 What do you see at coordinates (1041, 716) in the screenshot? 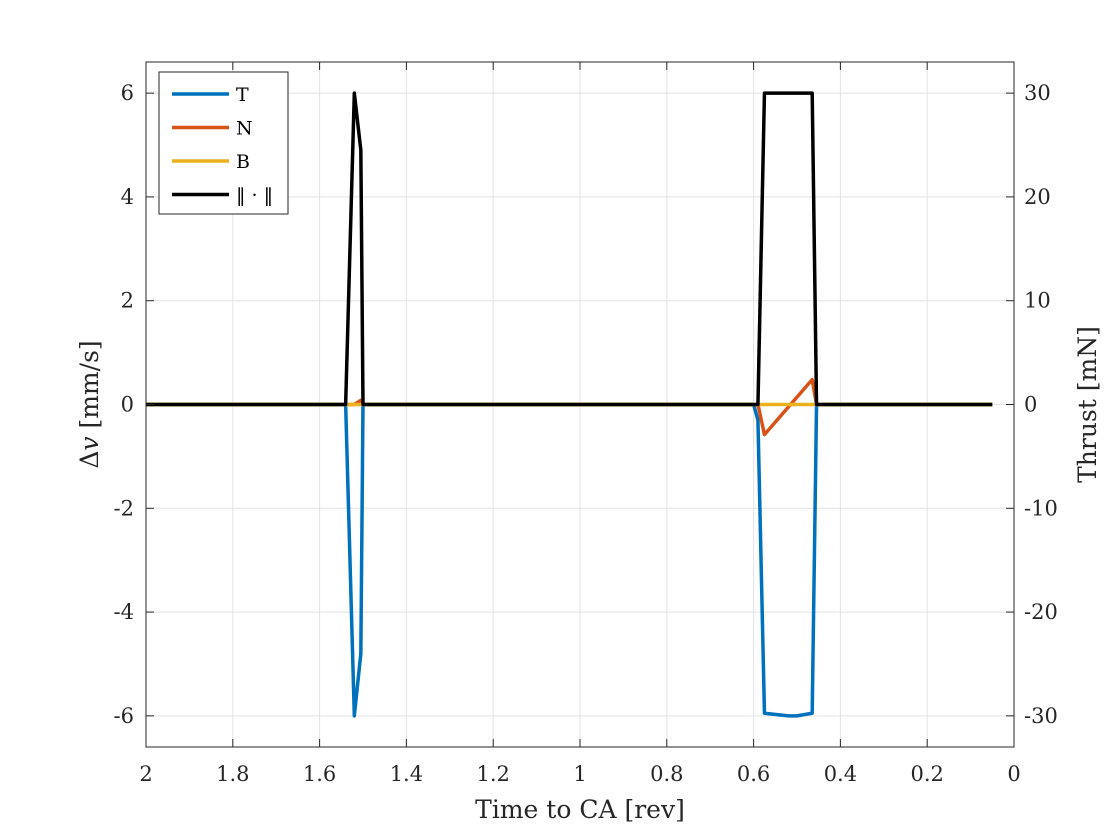
I see `y-right-tick-label: -30` at bounding box center [1041, 716].